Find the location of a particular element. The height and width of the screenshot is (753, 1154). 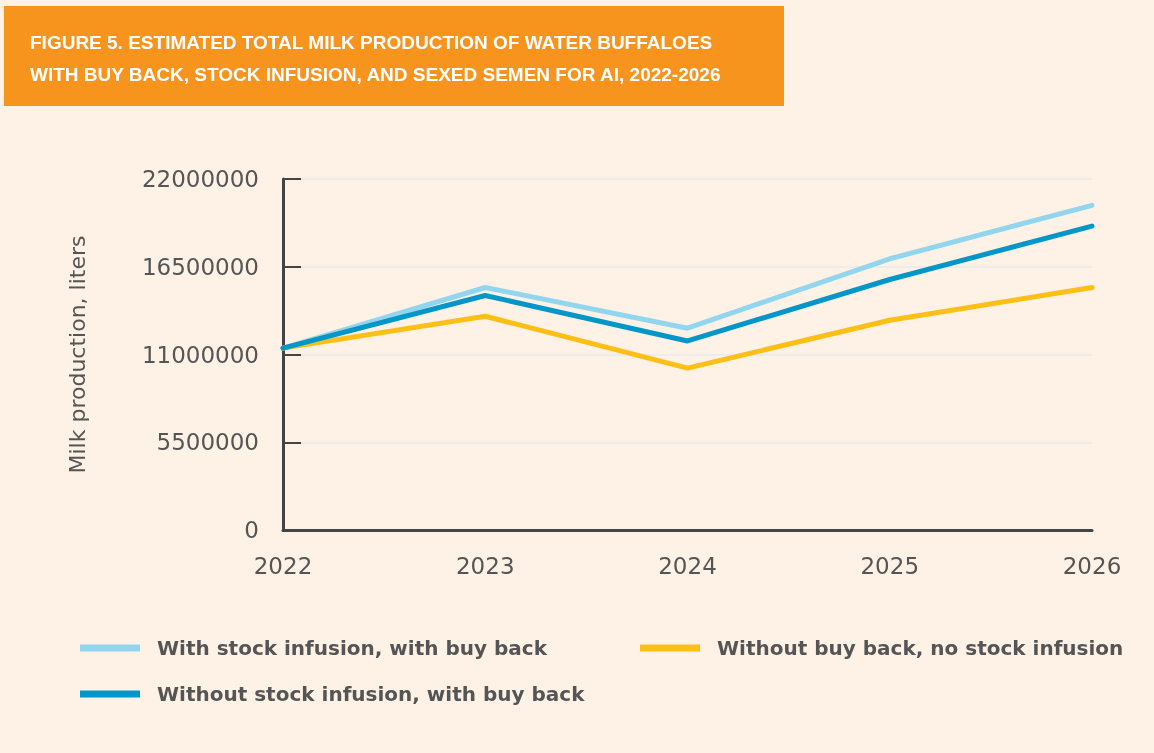

legend-label: Without buy back, no stock infusion is located at coordinates (920, 648).